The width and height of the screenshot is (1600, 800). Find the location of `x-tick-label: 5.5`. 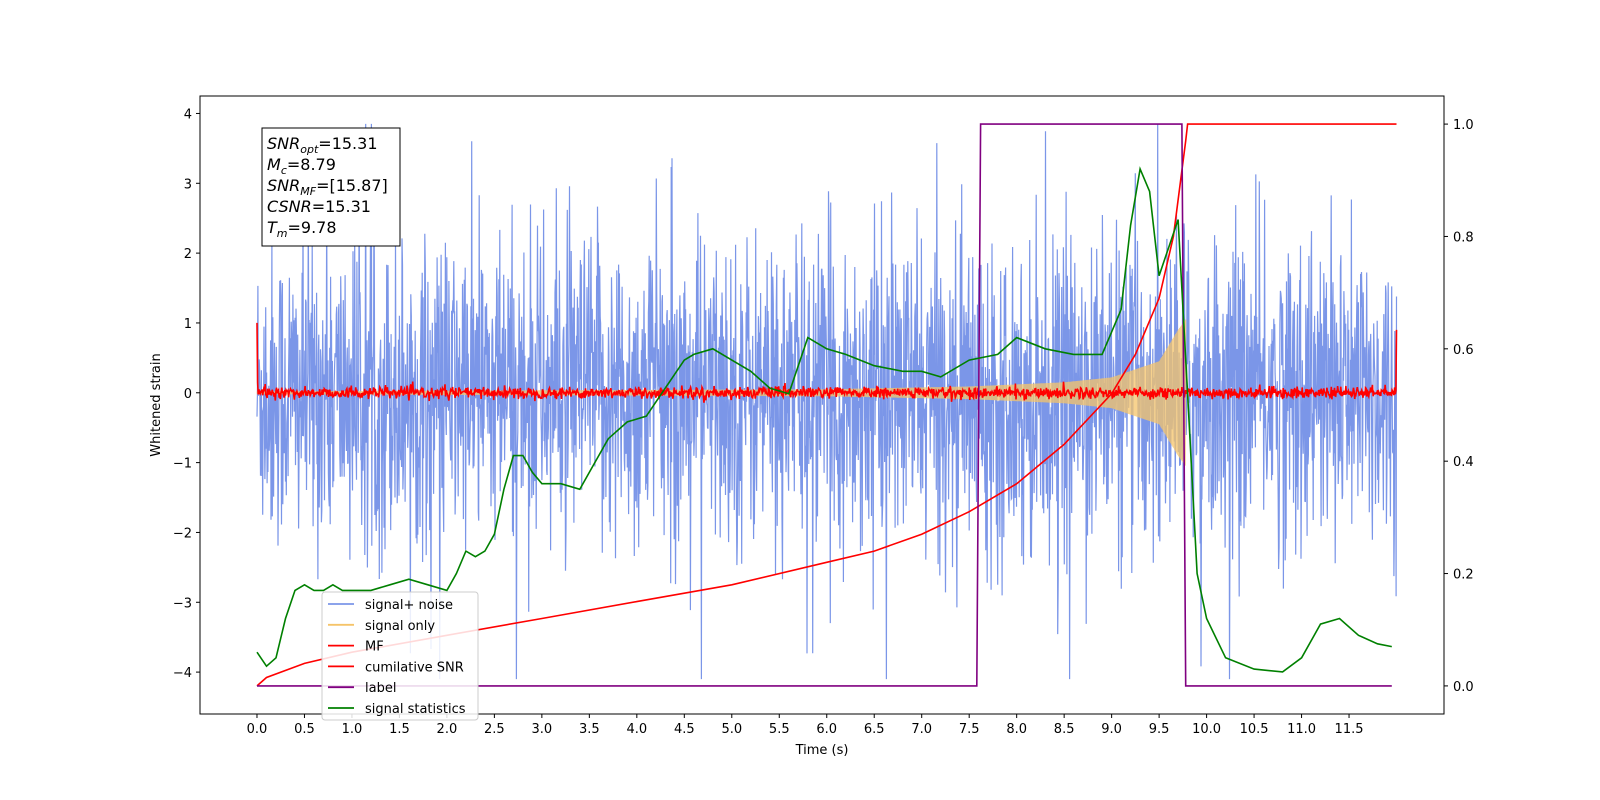

x-tick-label: 5.5 is located at coordinates (779, 729).